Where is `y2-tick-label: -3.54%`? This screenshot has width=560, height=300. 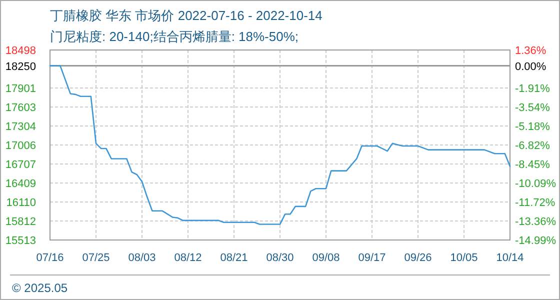
y2-tick-label: -3.54% is located at coordinates (532, 108).